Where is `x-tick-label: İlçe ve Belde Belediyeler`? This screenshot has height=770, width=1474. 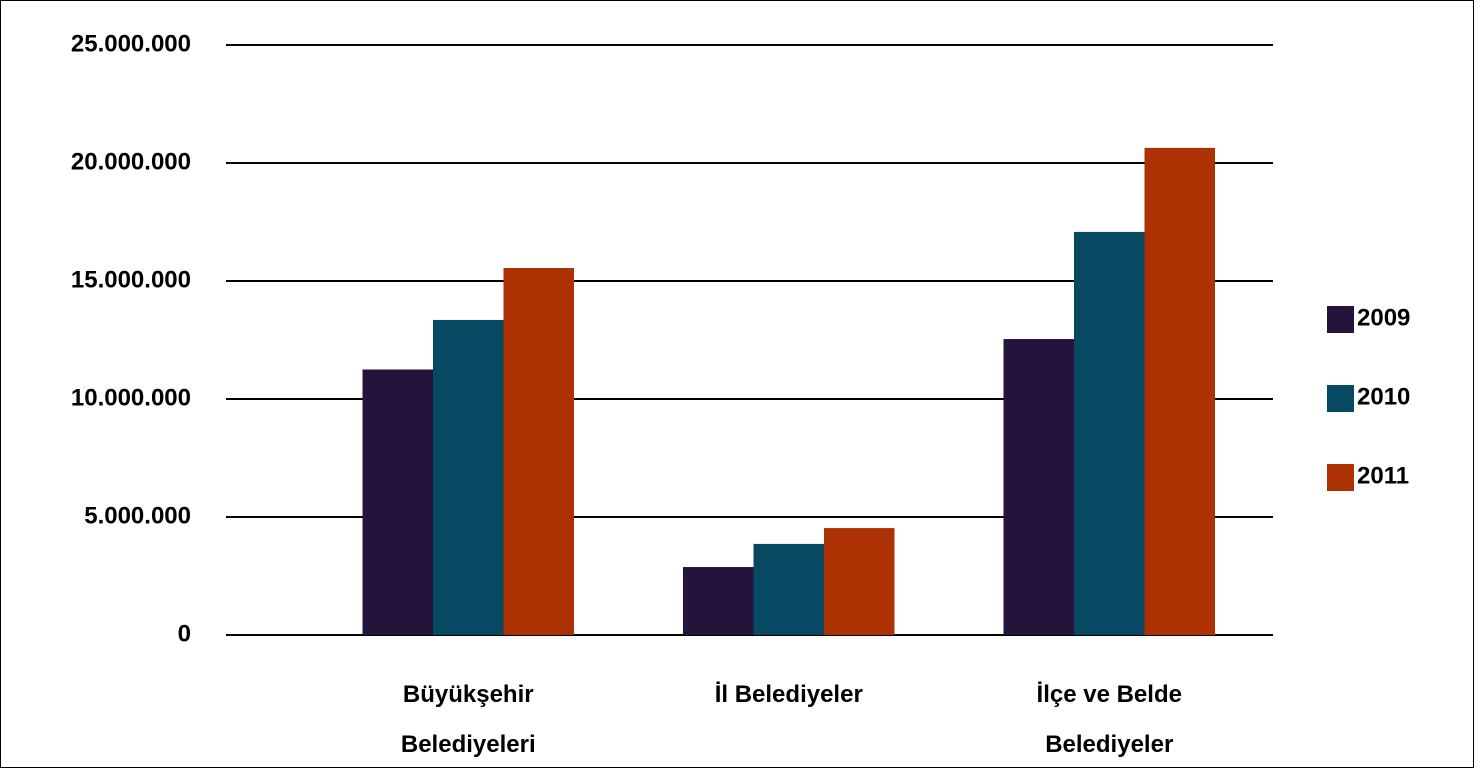
x-tick-label: İlçe ve Belde Belediyeler is located at coordinates (1109, 719).